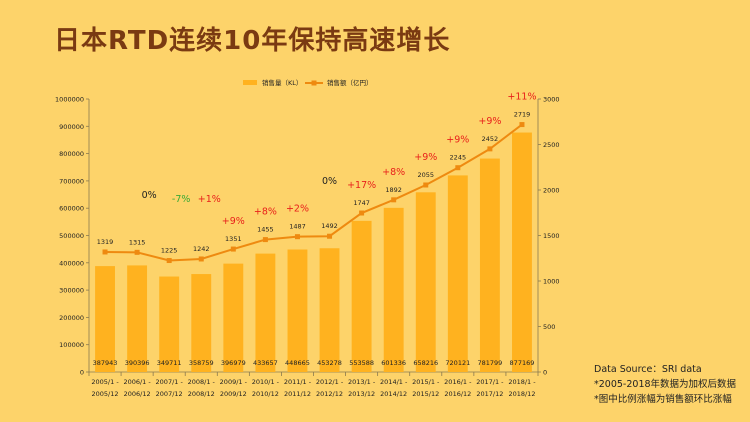 Image resolution: width=750 pixels, height=422 pixels. What do you see at coordinates (201, 249) in the screenshot?
I see `line-value-label: 1242` at bounding box center [201, 249].